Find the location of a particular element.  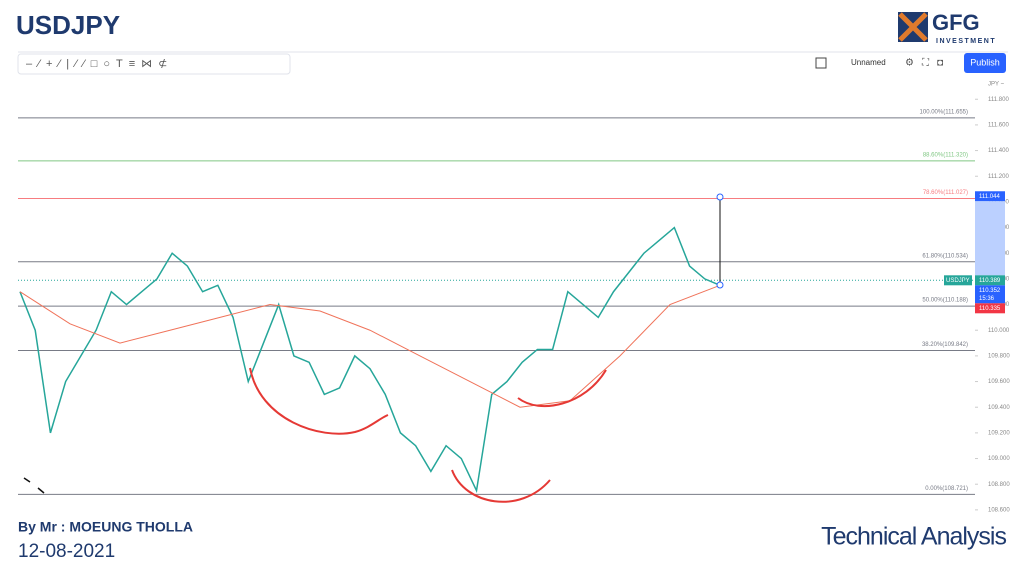

fib-label: 38.20%(109.842) is located at coordinates (945, 345).